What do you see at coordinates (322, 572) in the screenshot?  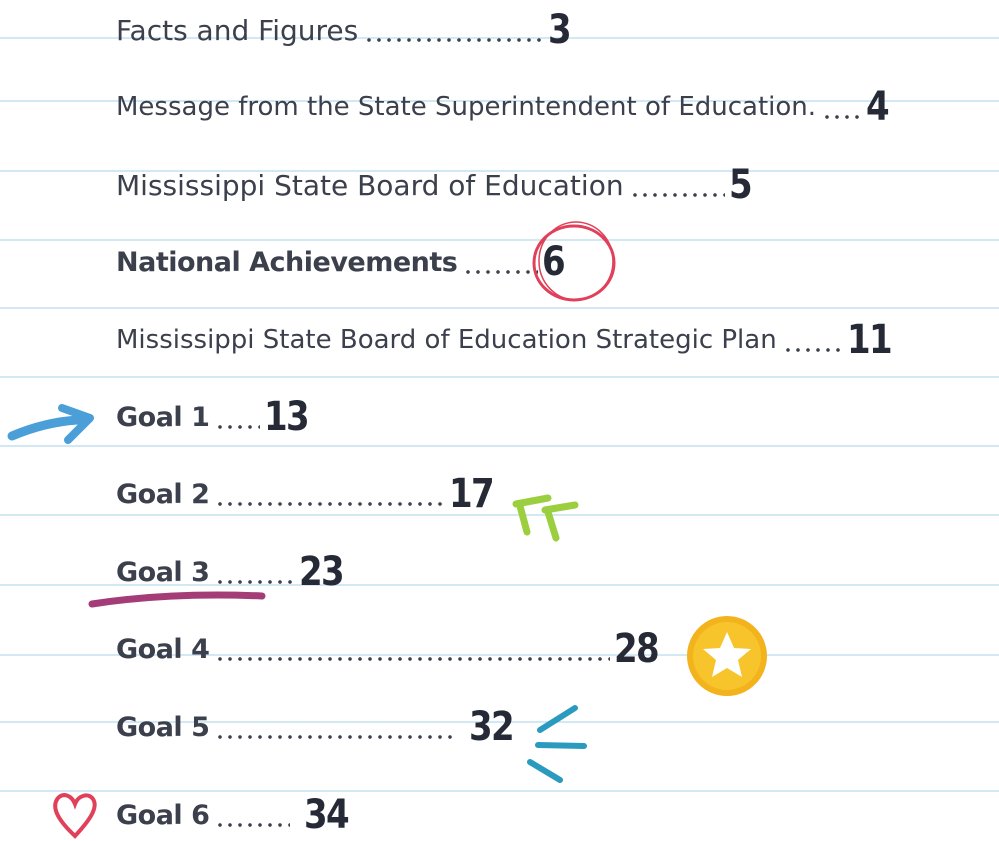 I see `page-number: 23` at bounding box center [322, 572].